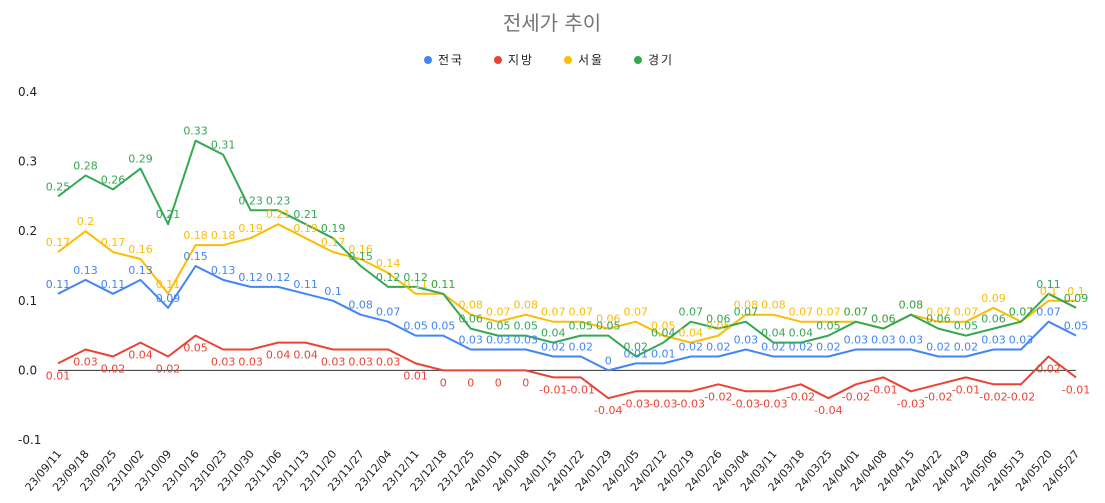 The width and height of the screenshot is (1105, 503). What do you see at coordinates (29, 266) in the screenshot?
I see `y-axis: 0.4 0.3 0.2 0.1 0.0 -0.1` at bounding box center [29, 266].